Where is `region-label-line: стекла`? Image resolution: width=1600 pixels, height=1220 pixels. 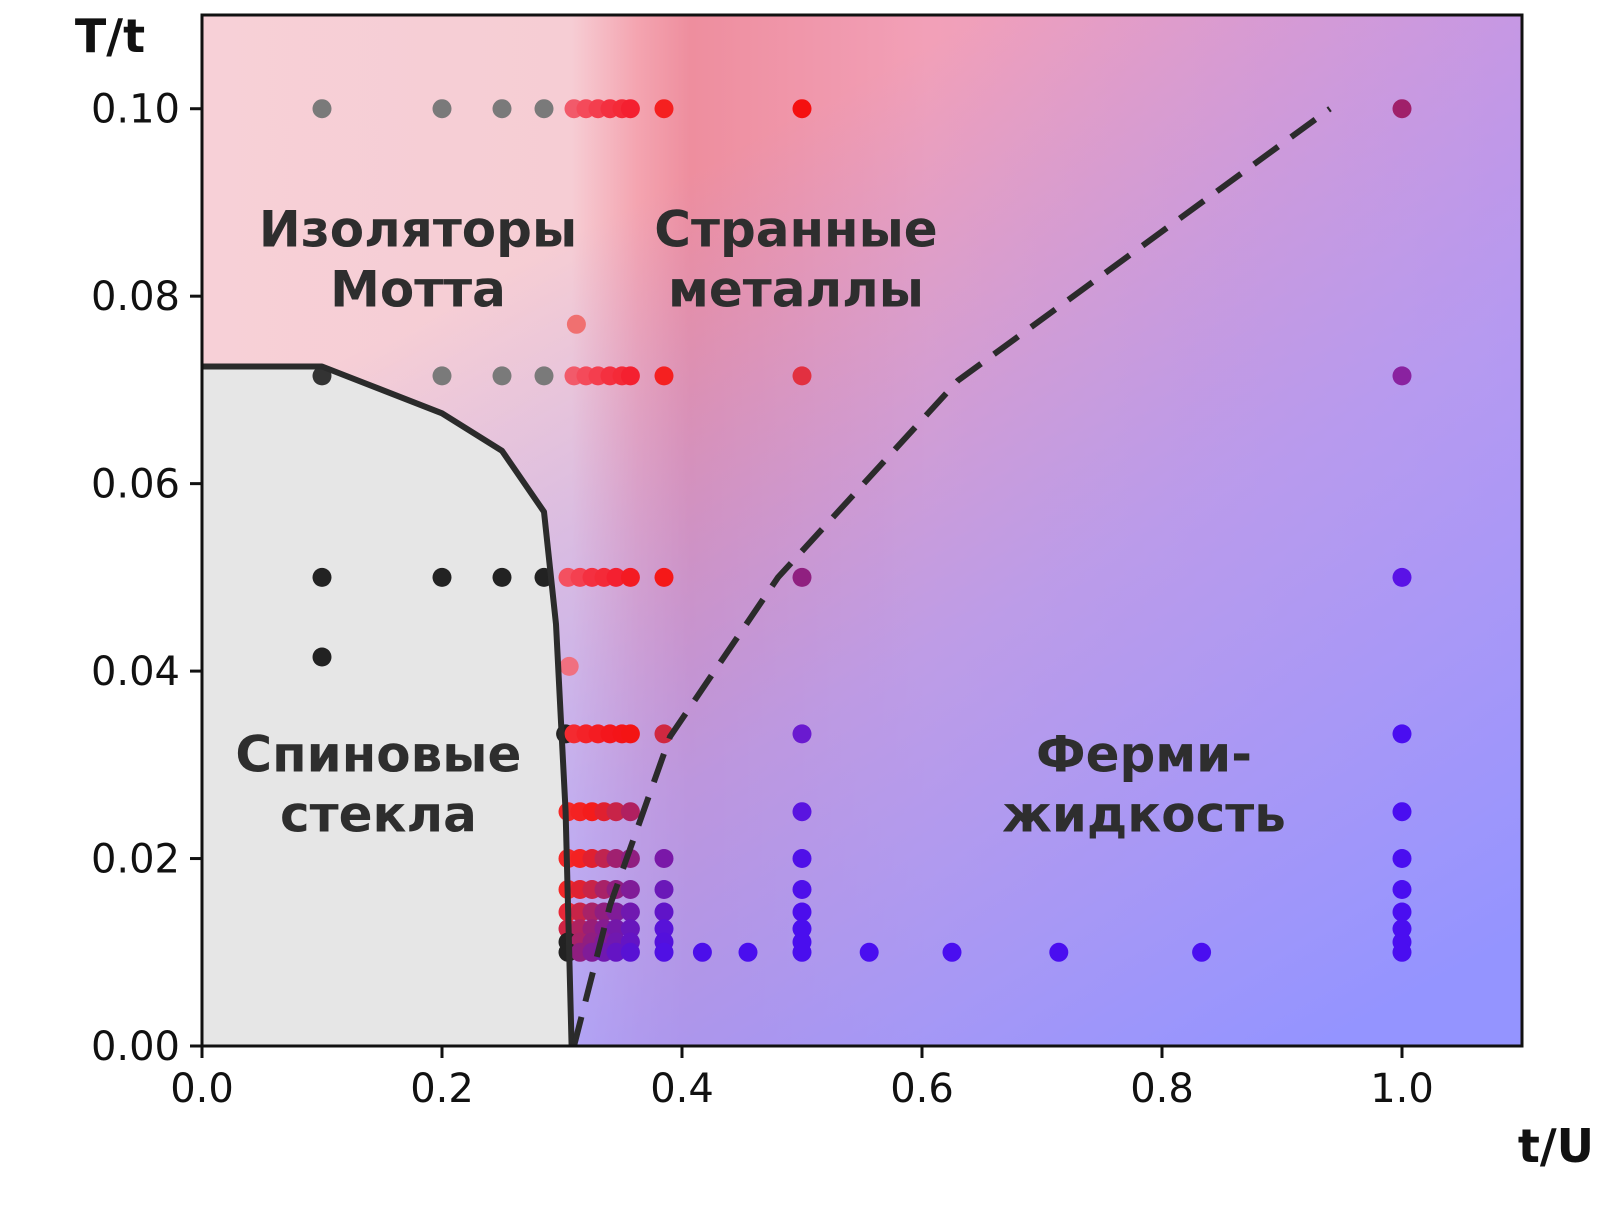
region-label-line: стекла is located at coordinates (378, 815).